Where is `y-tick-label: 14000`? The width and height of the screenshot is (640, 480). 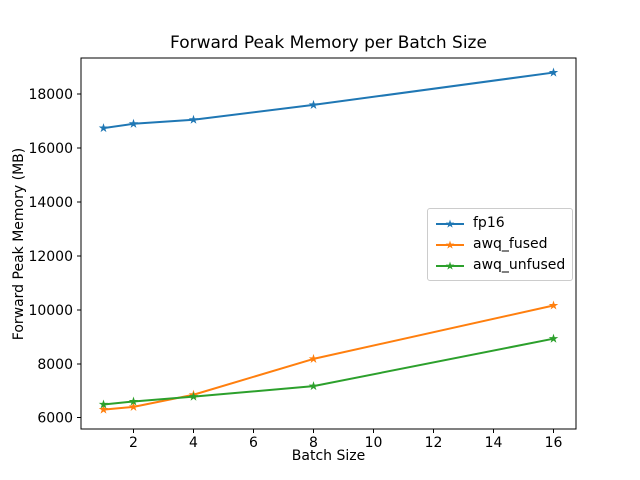 y-tick-label: 14000 is located at coordinates (50, 203).